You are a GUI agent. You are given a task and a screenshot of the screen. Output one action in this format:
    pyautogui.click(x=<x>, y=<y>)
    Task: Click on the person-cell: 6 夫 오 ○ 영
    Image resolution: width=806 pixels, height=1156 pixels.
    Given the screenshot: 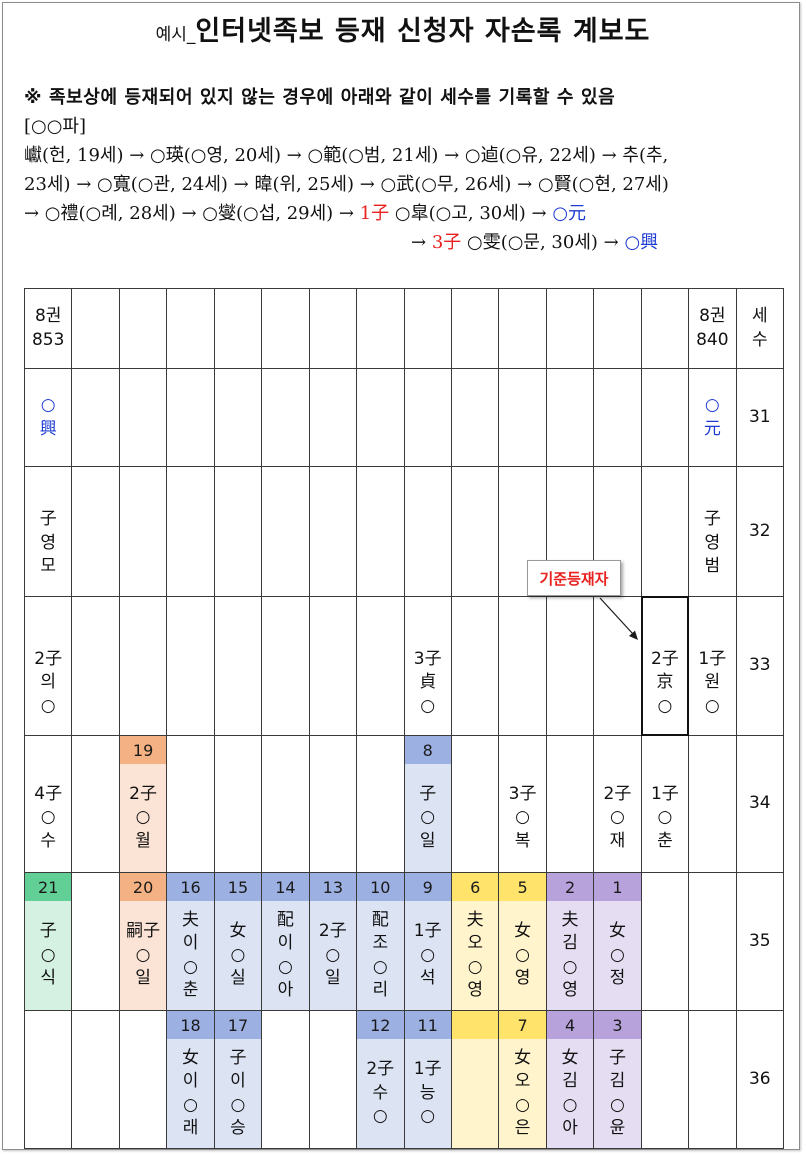 What is the action you would take?
    pyautogui.click(x=475, y=942)
    